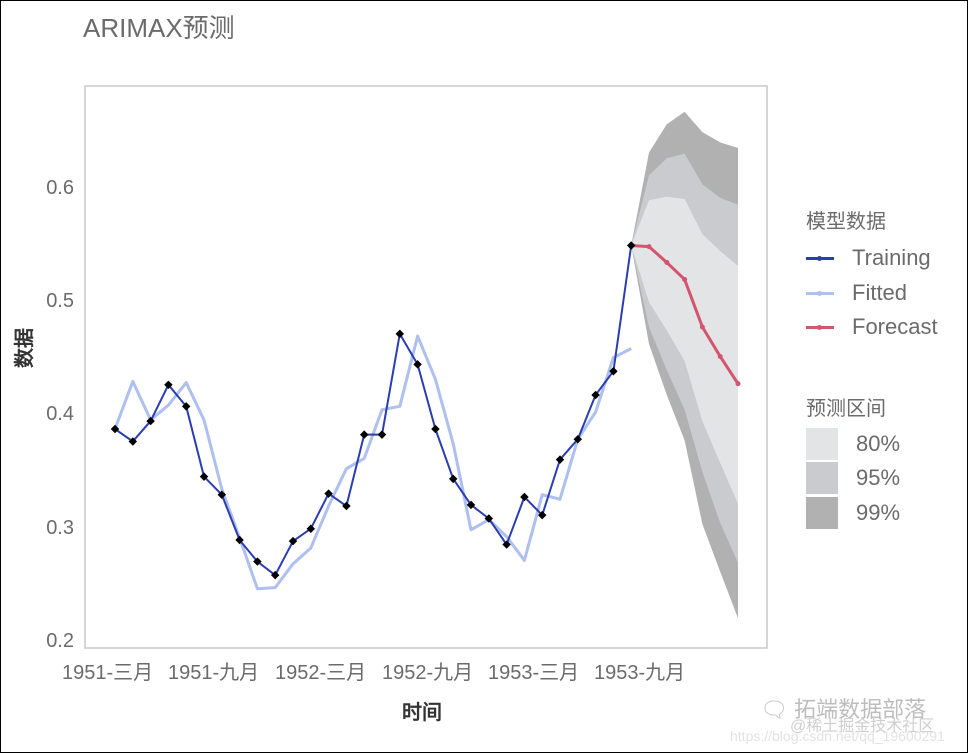 The width and height of the screenshot is (968, 753). I want to click on y-tick-label: 0.6, so click(60, 188).